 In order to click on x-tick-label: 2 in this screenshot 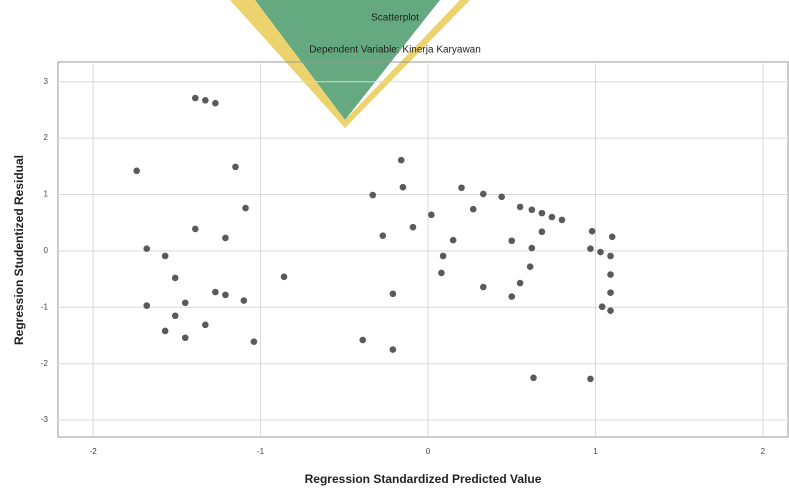, I will do `click(763, 451)`.